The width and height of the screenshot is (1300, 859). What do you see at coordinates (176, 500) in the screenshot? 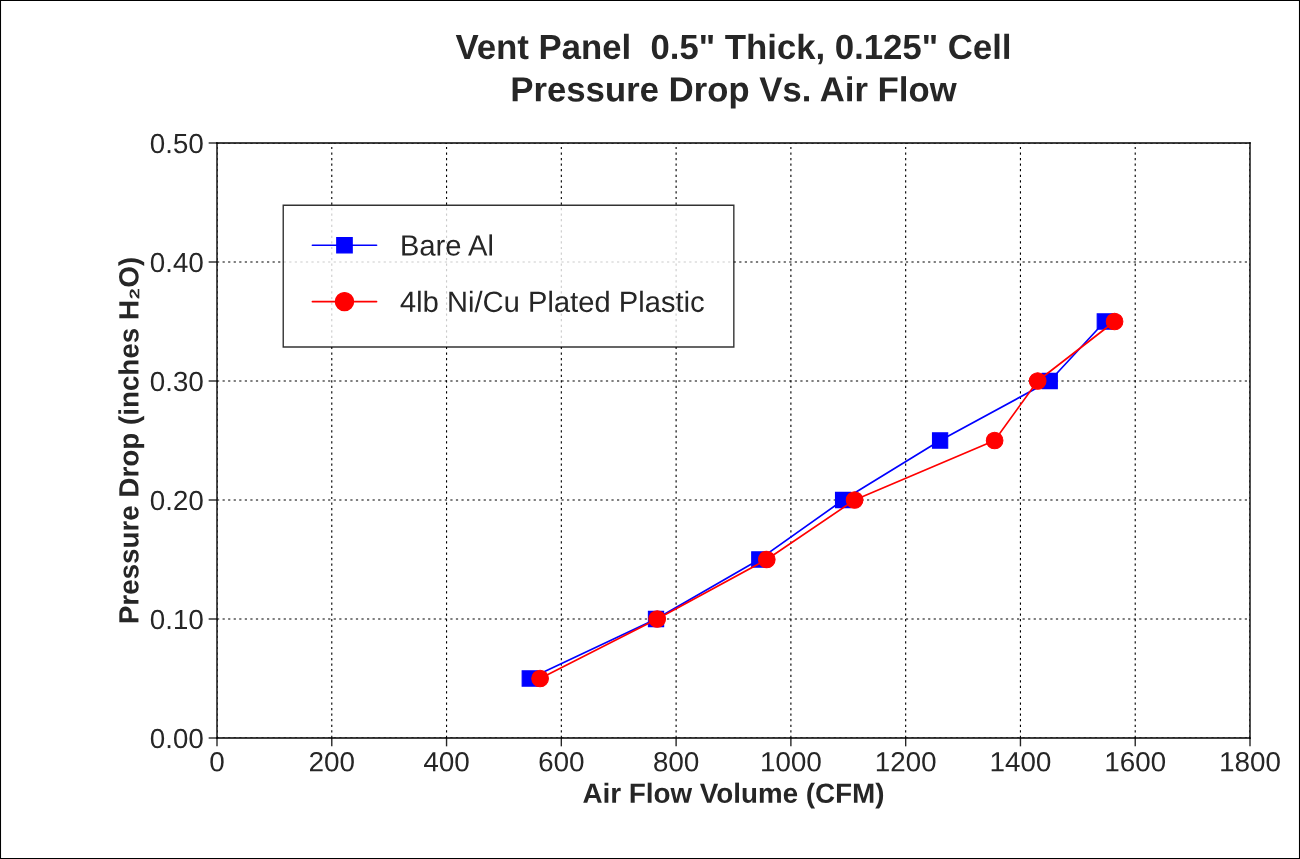
I see `y-tick-label: 0.20` at bounding box center [176, 500].